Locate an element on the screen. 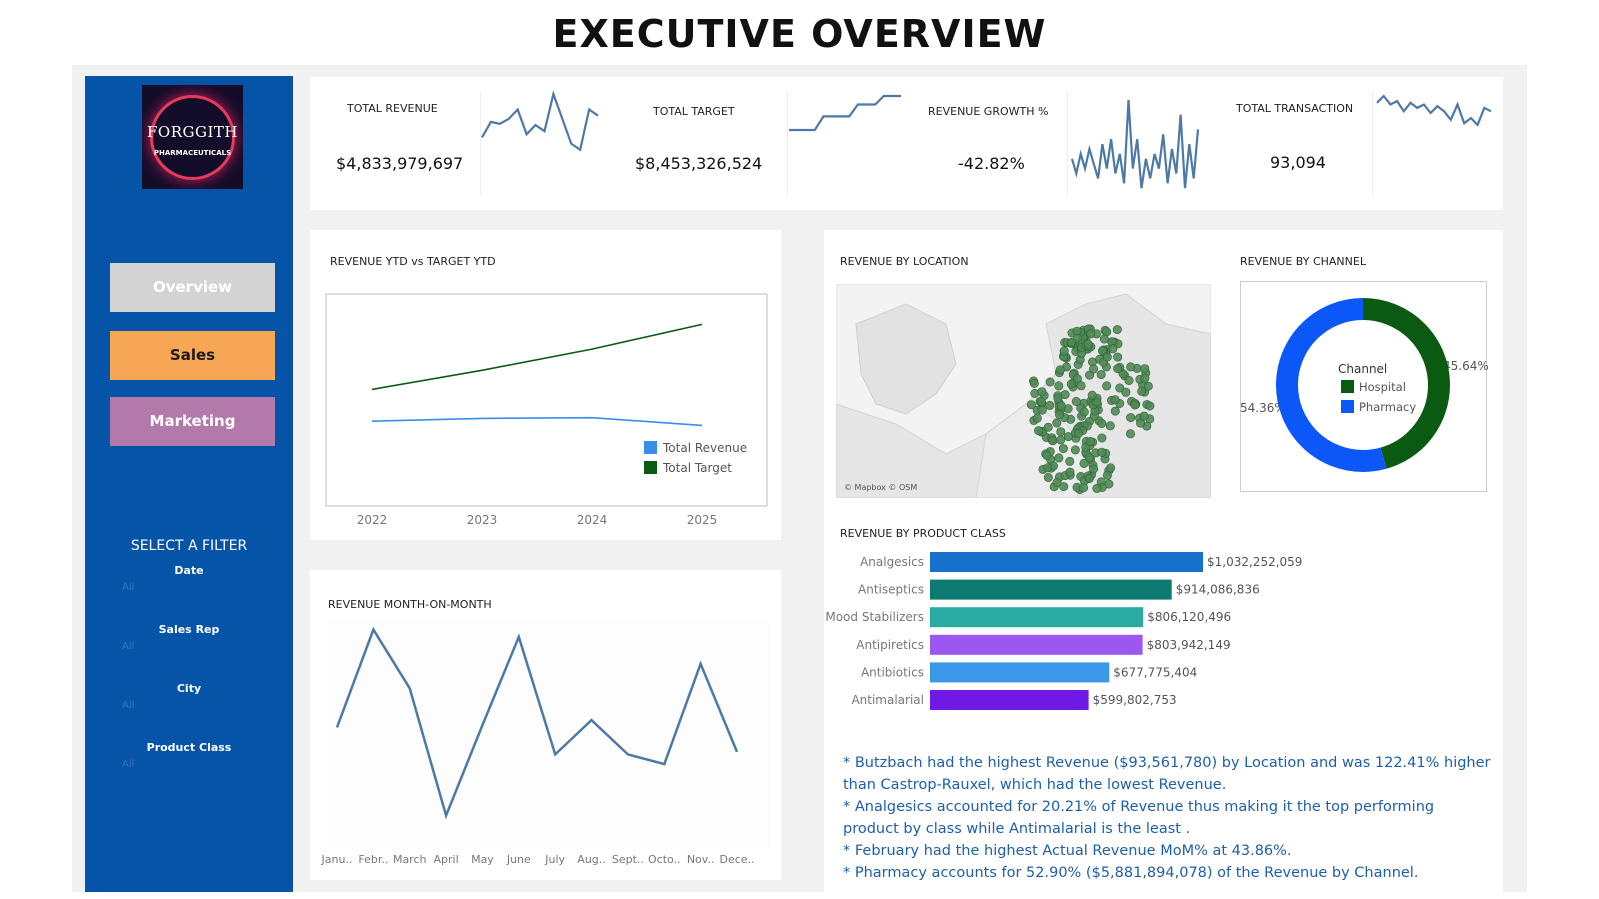 Image resolution: width=1599 pixels, height=899 pixels. bar-mood-stabilizers is located at coordinates (1037, 617).